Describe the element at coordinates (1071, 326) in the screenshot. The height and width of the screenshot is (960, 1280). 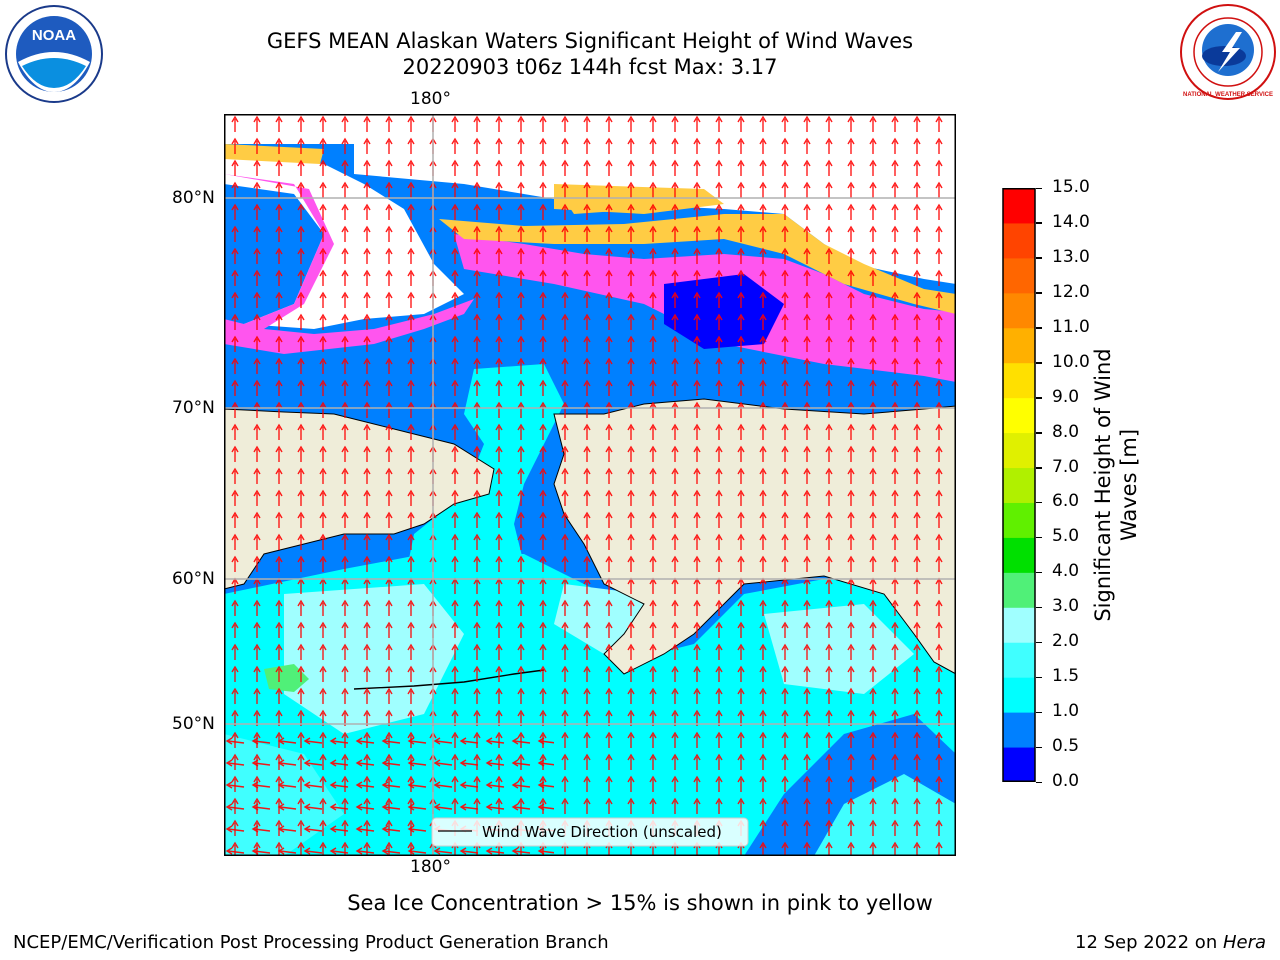
I see `colorbar-tick-label: 11.0` at that location.